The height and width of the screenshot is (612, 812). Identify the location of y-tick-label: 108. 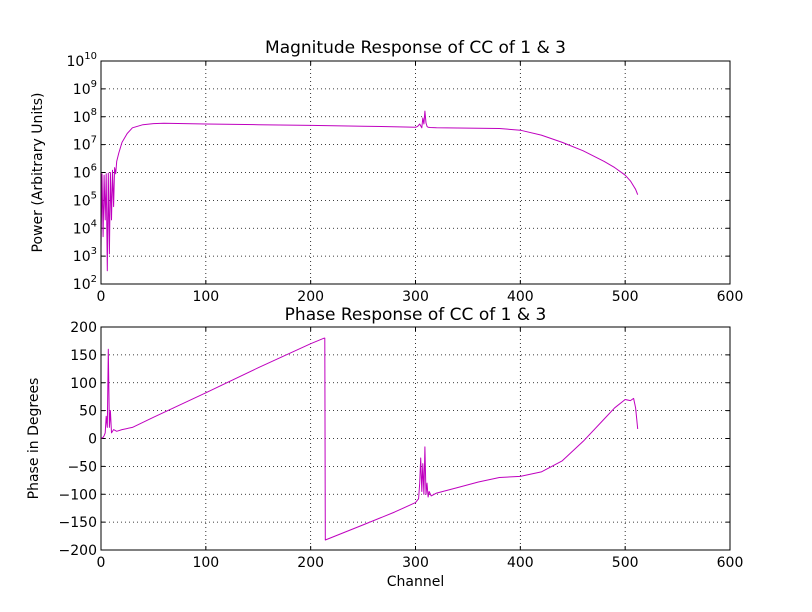
(85, 116).